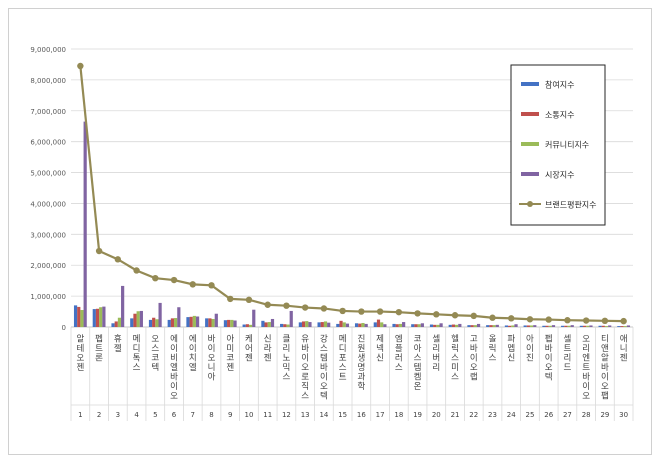 Image resolution: width=660 pixels, height=463 pixels. What do you see at coordinates (79, 316) in the screenshot?
I see `bar-소통지수-1` at bounding box center [79, 316].